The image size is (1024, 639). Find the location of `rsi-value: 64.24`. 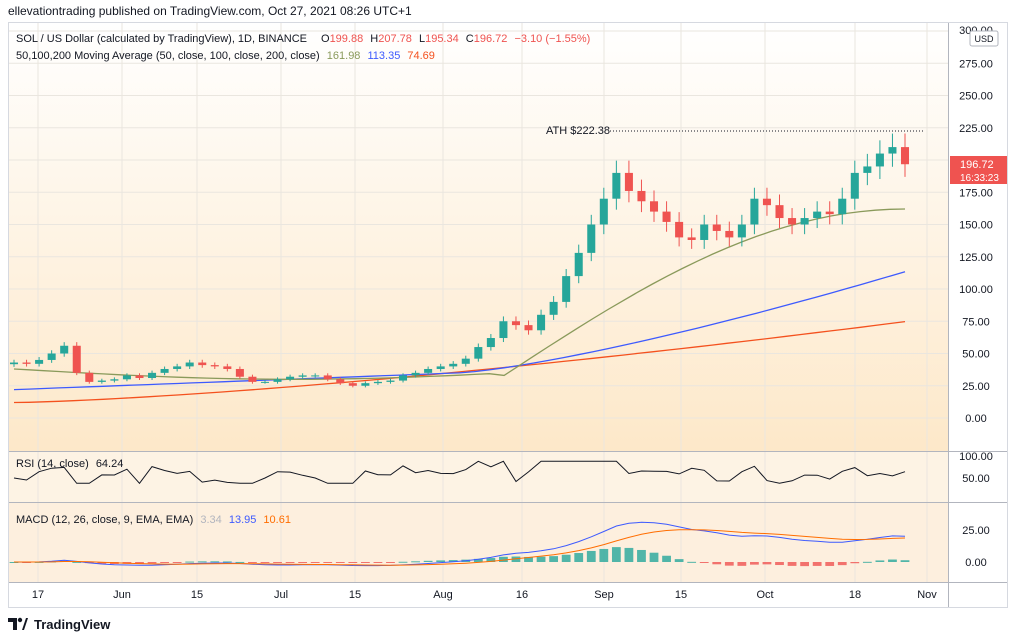

rsi-value: 64.24 is located at coordinates (110, 464).